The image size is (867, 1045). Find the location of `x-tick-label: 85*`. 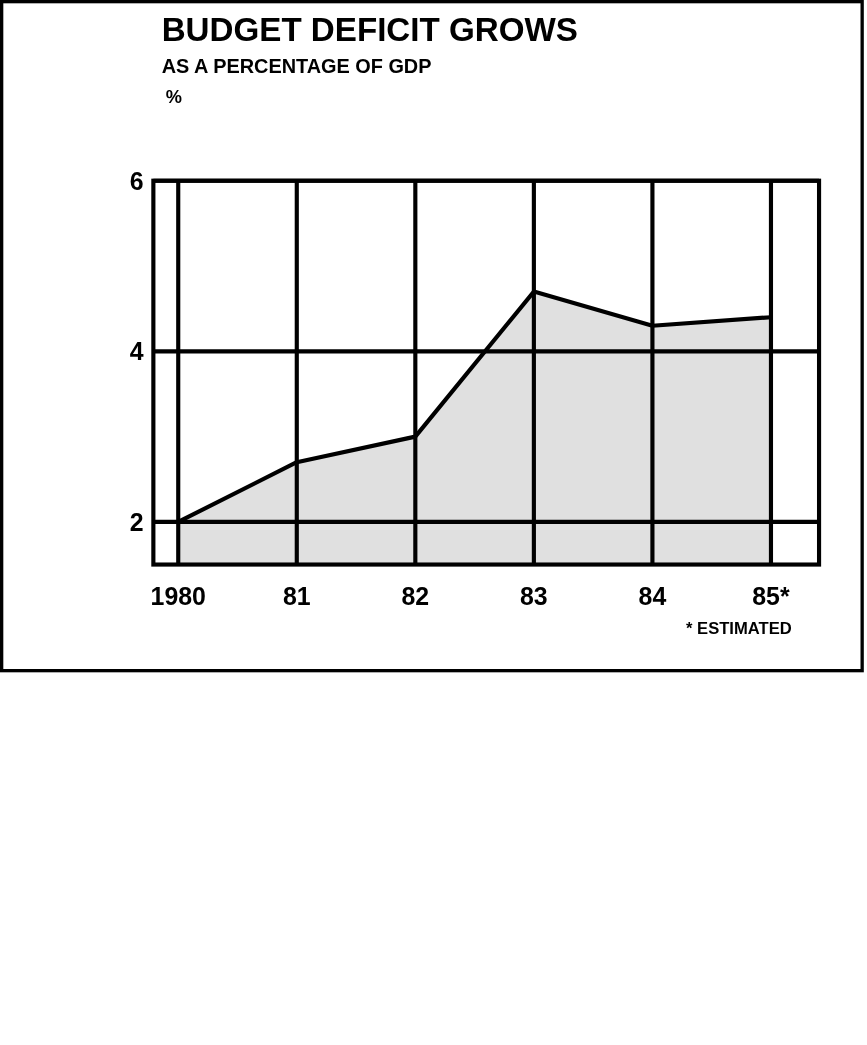

x-tick-label: 85* is located at coordinates (771, 596).